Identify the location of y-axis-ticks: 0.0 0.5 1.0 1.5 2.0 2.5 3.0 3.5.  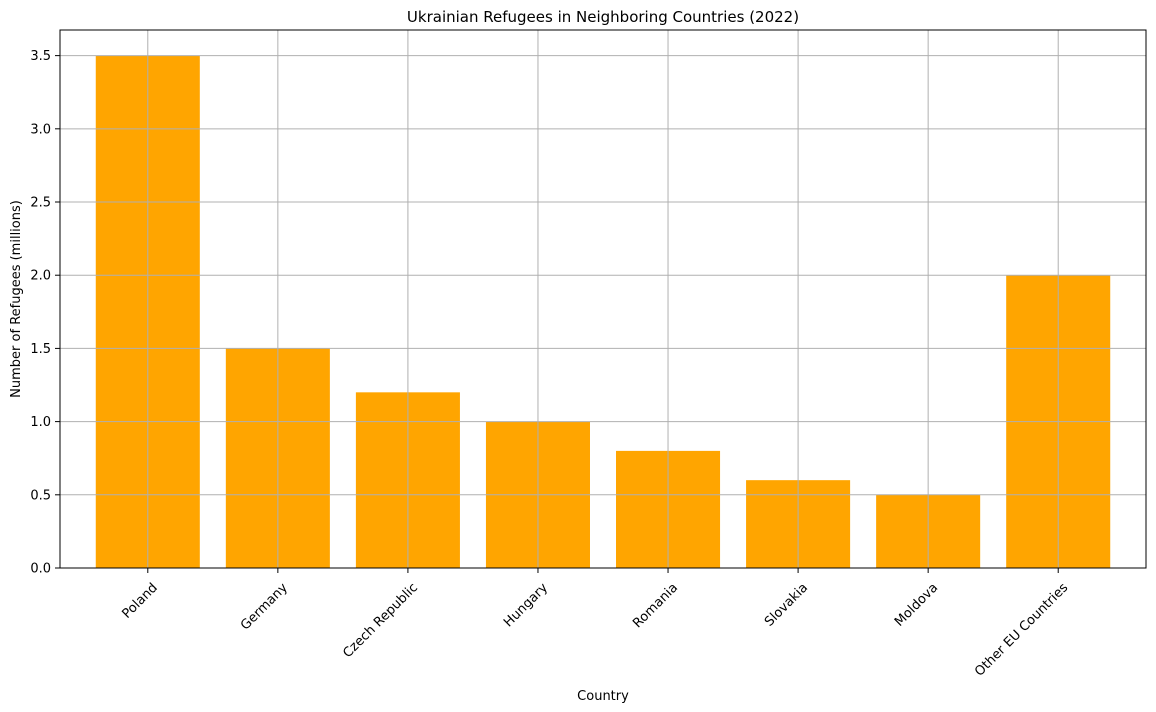
(45, 313).